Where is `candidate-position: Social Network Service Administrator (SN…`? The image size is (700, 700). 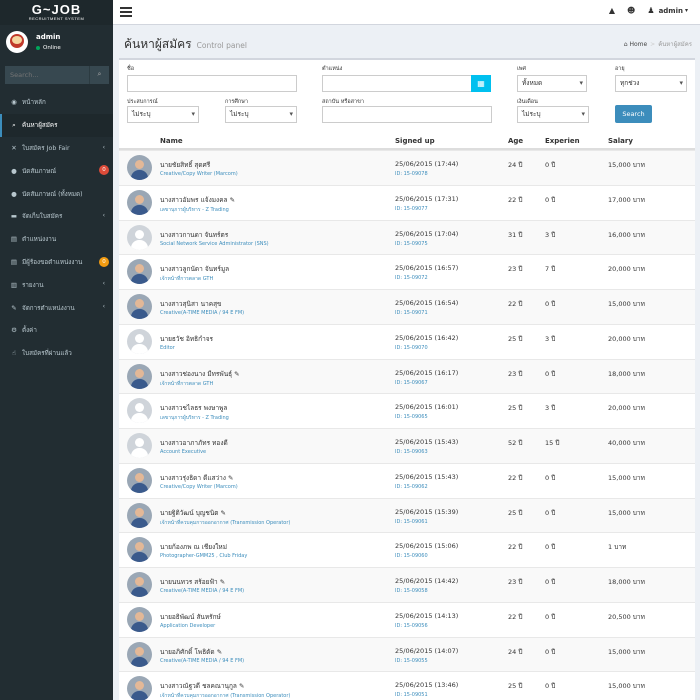 candidate-position: Social Network Service Administrator (SN… is located at coordinates (214, 243).